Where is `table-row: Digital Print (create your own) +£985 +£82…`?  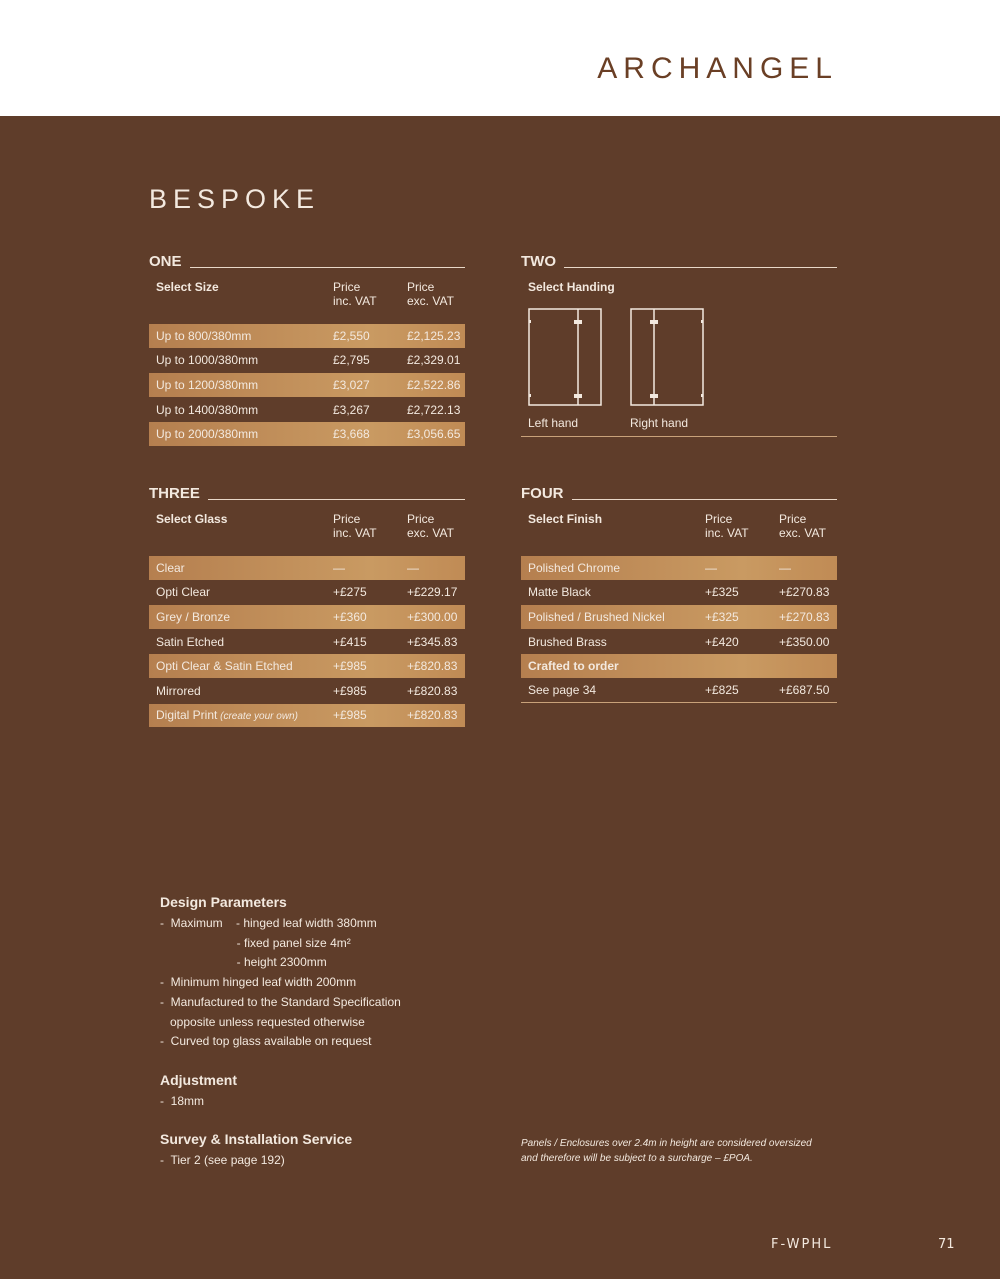 table-row: Digital Print (create your own) +£985 +£82… is located at coordinates (307, 715).